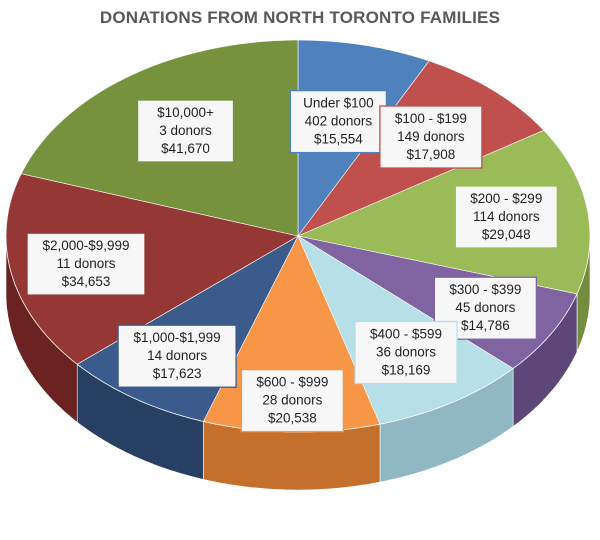 The width and height of the screenshot is (600, 540). What do you see at coordinates (338, 103) in the screenshot?
I see `label-label: Under $100` at bounding box center [338, 103].